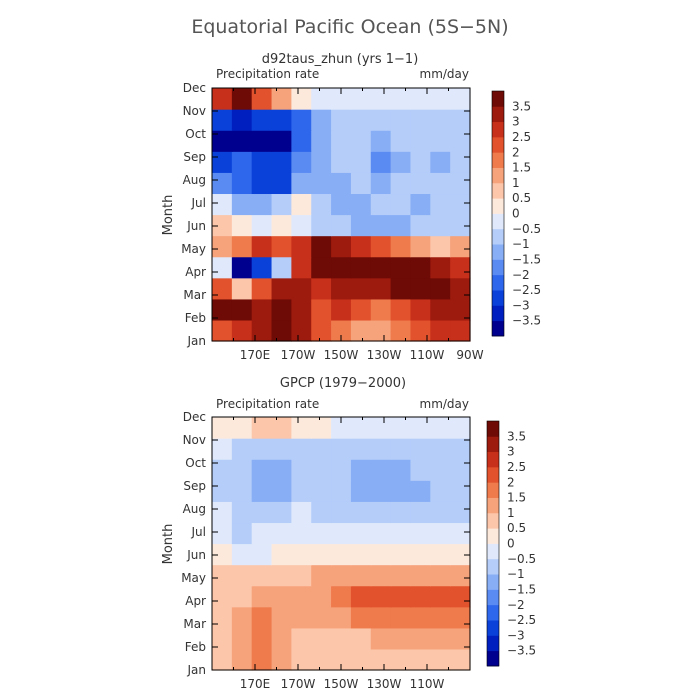 Image resolution: width=700 pixels, height=700 pixels. Describe the element at coordinates (195, 134) in the screenshot. I see `y-tick-label: Oct` at that location.